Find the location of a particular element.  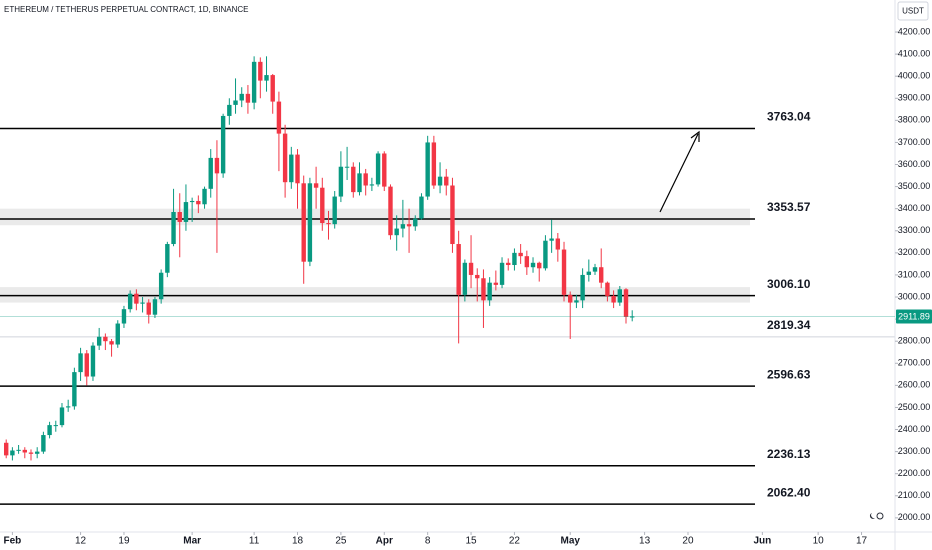

level-label: 2062.40 is located at coordinates (789, 492).